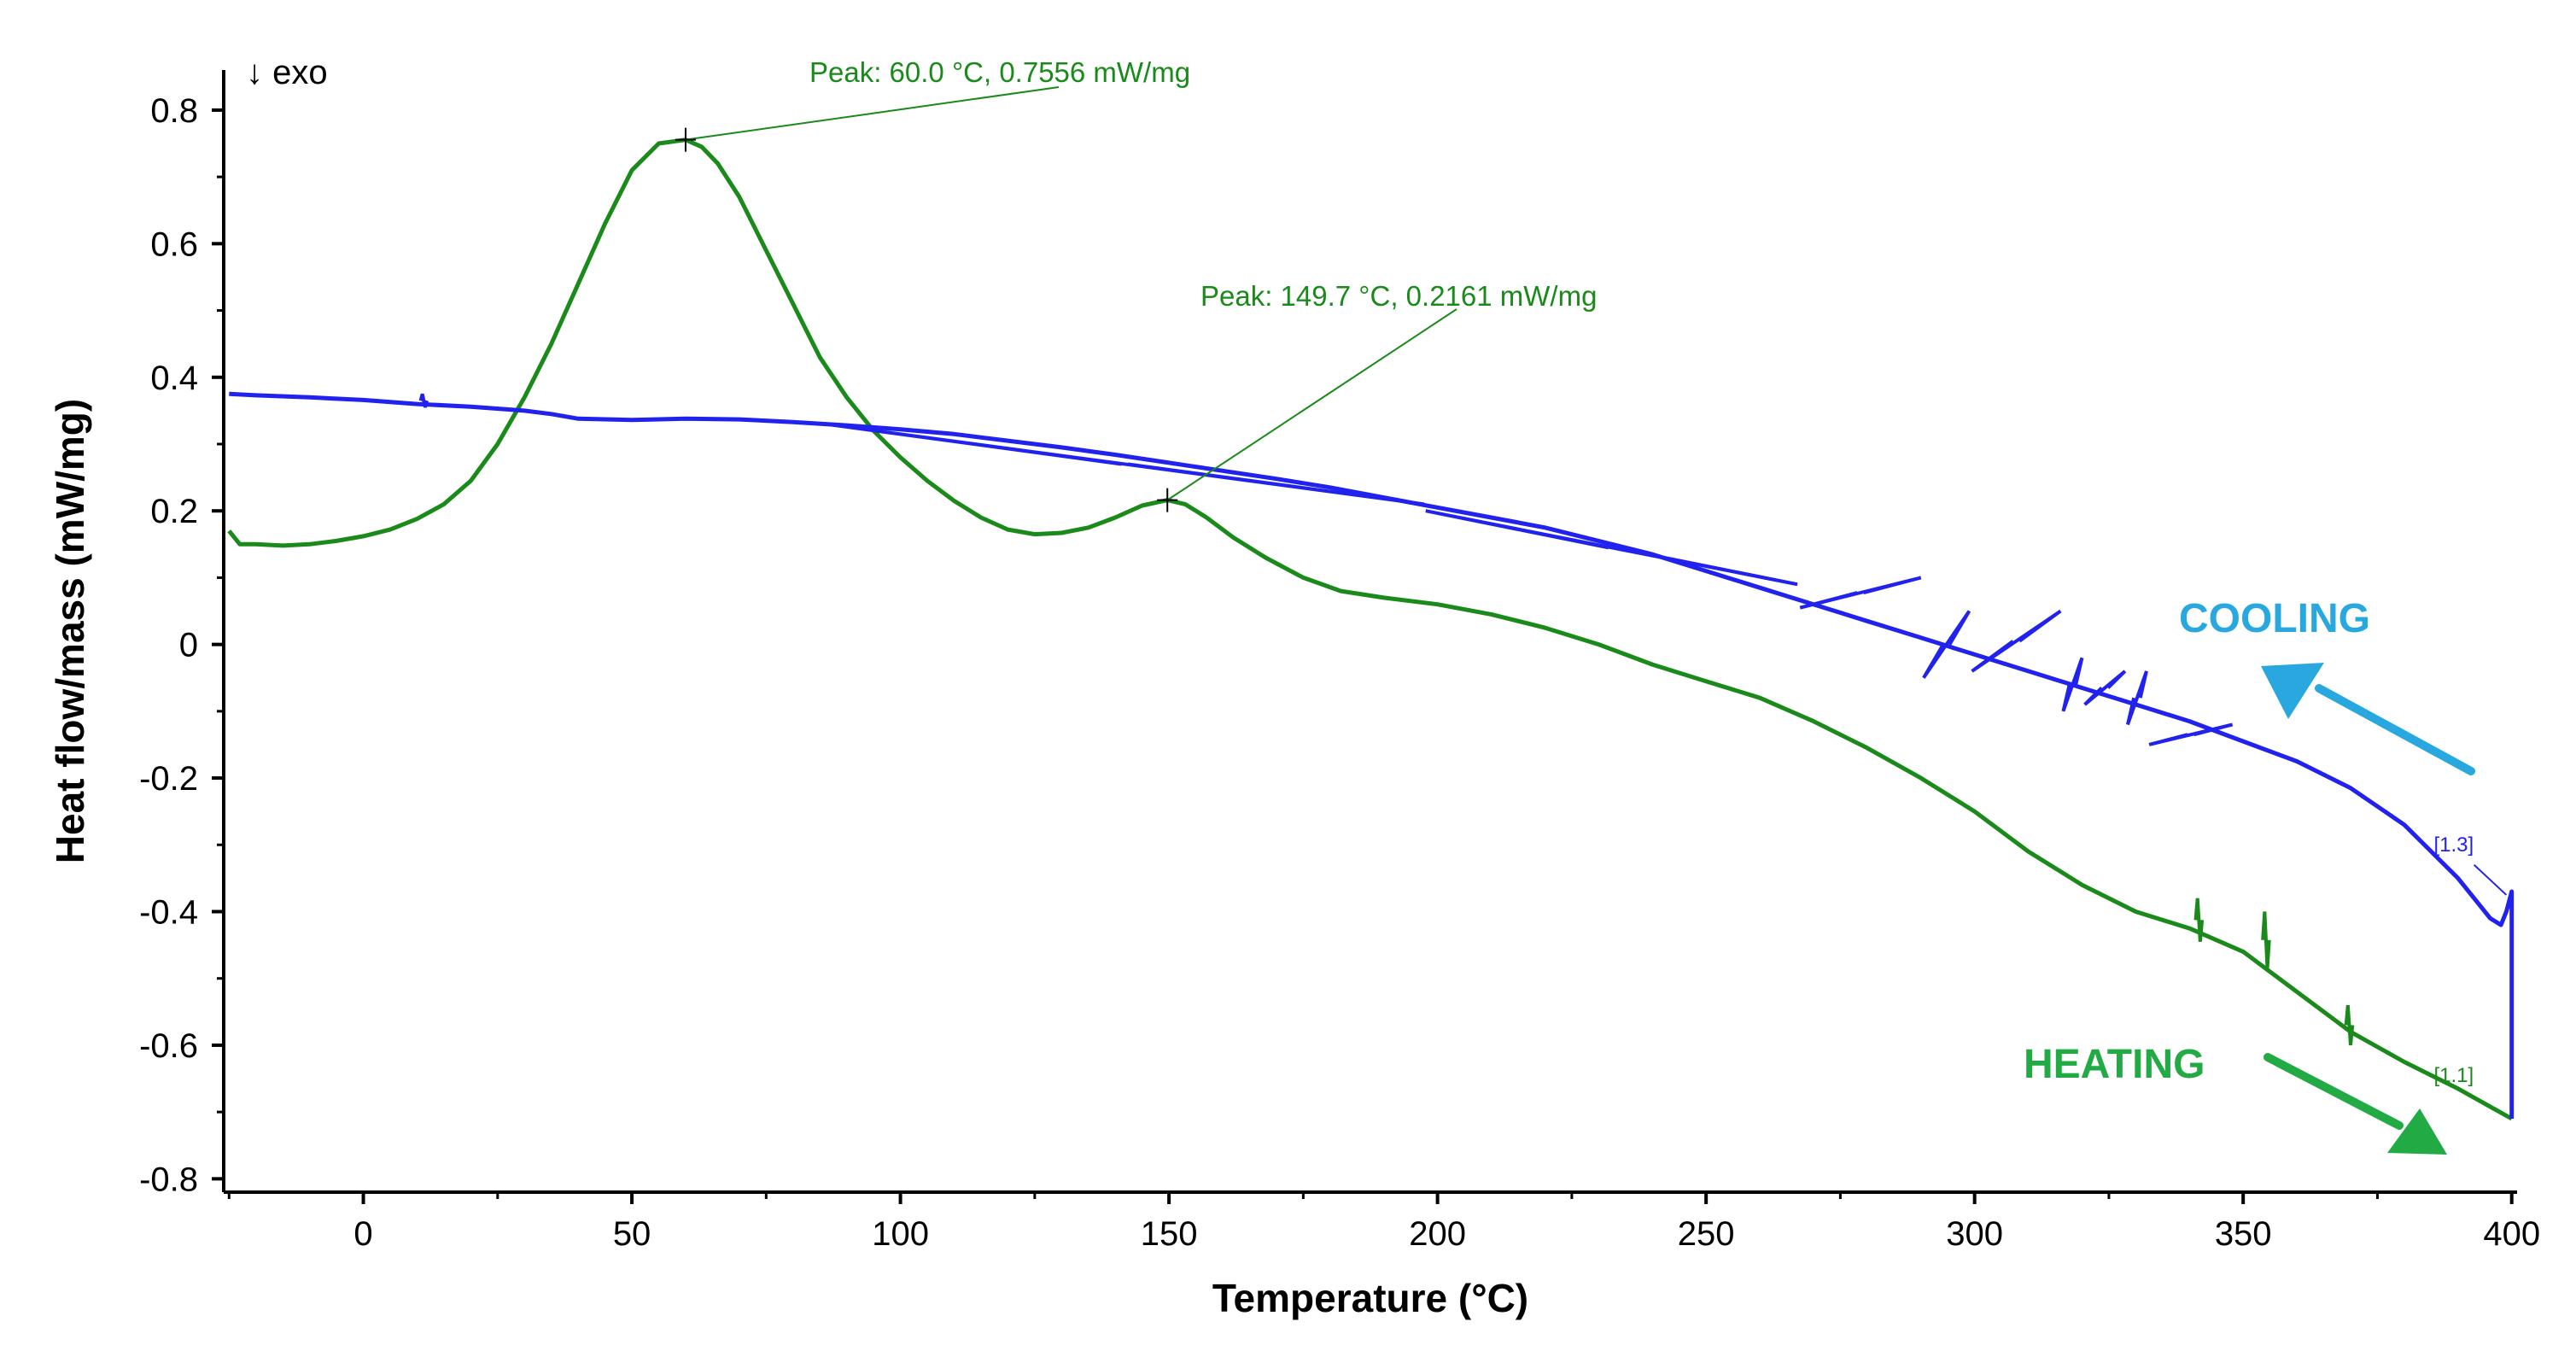 This screenshot has height=1351, width=2576. I want to click on x-tick-label: 350, so click(2243, 1234).